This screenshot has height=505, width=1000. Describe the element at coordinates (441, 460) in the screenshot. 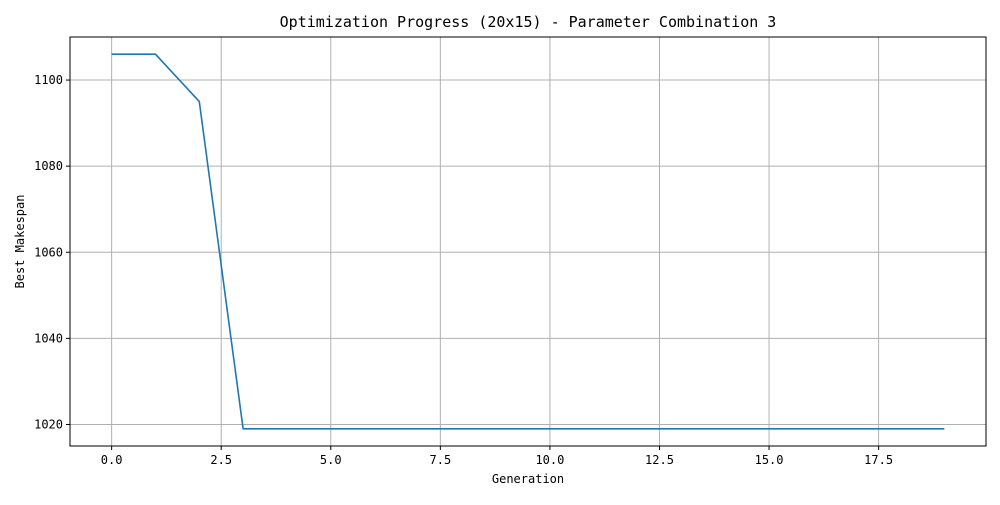

I see `x-tick-label: 7.5` at that location.